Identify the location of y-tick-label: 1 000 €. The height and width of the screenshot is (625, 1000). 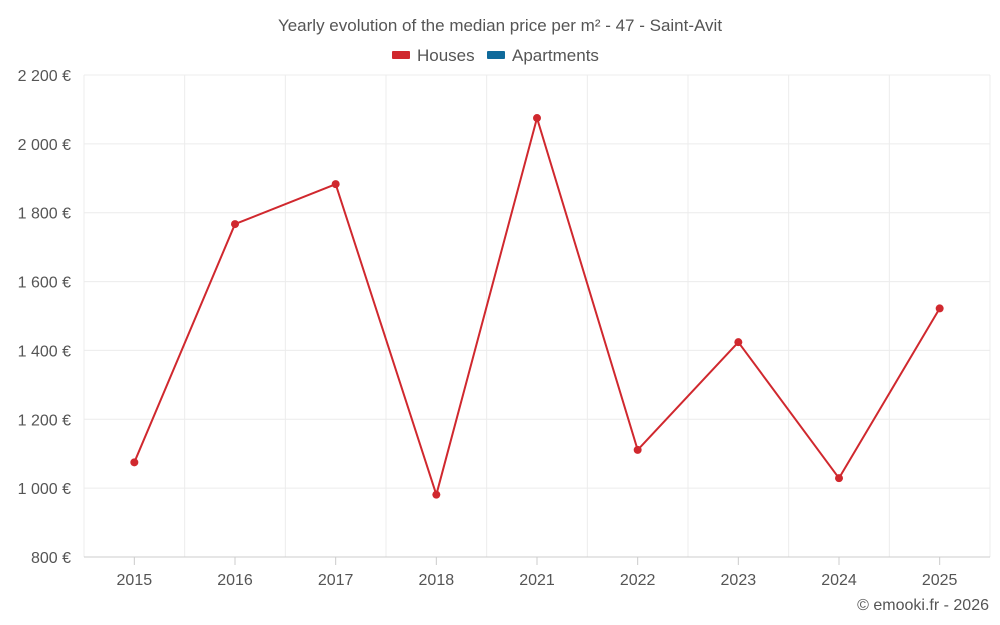
(44, 489).